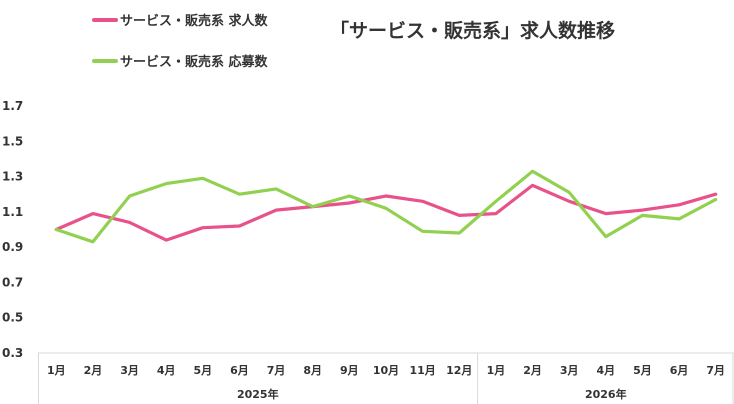 The height and width of the screenshot is (404, 734). I want to click on x-tick-label: 9月, so click(349, 370).